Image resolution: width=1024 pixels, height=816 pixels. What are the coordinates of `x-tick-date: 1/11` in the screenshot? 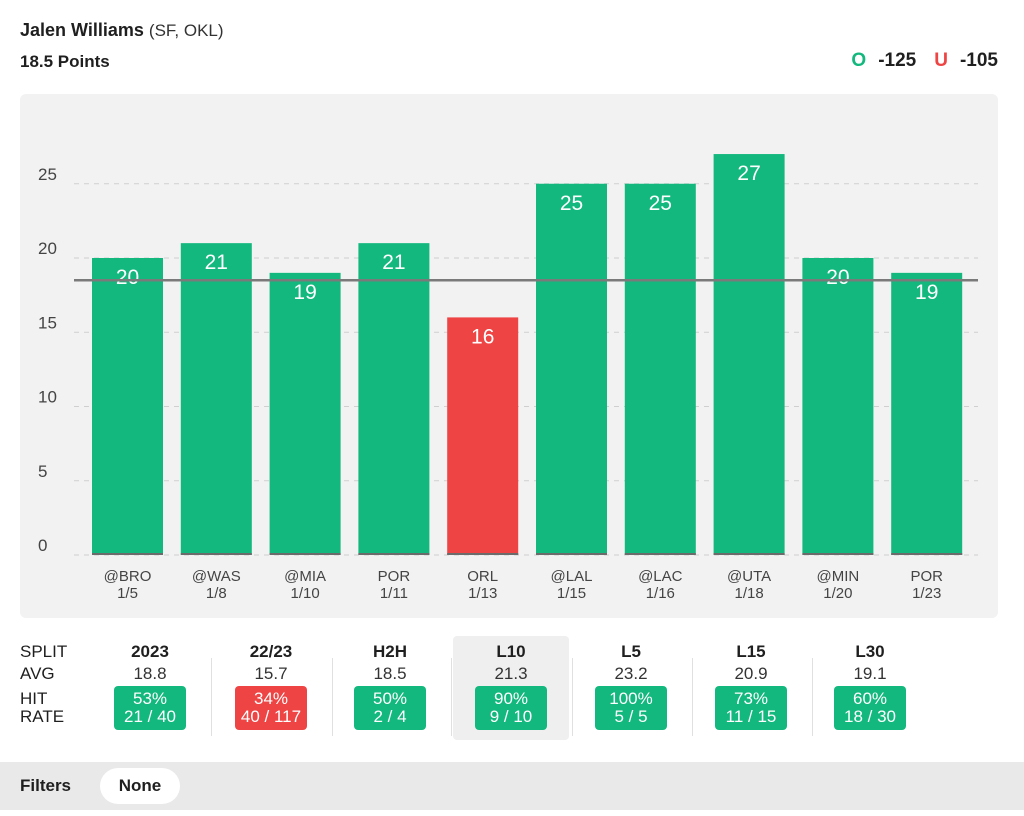 It's located at (394, 593).